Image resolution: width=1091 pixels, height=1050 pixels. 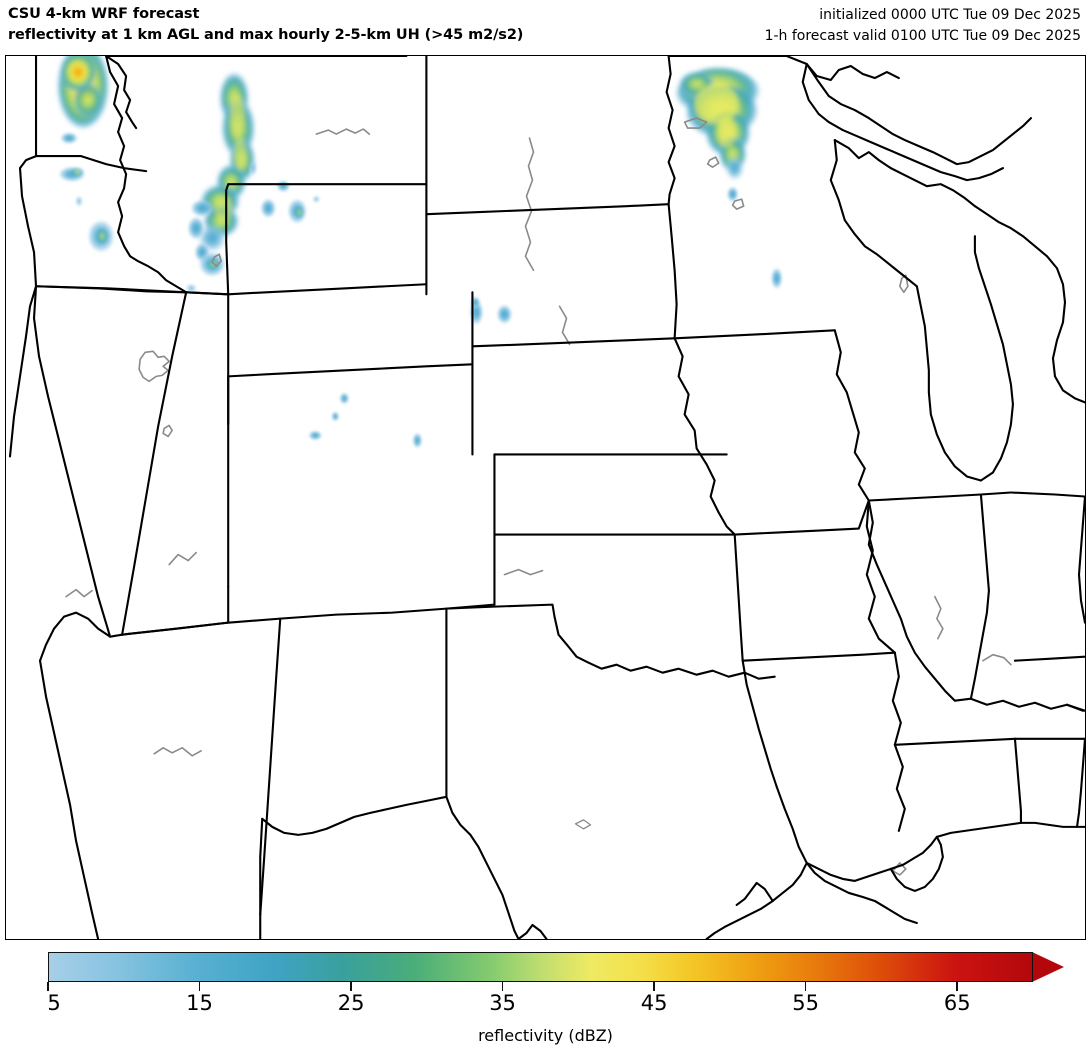 I want to click on border-tn-north, so click(x=1075, y=707).